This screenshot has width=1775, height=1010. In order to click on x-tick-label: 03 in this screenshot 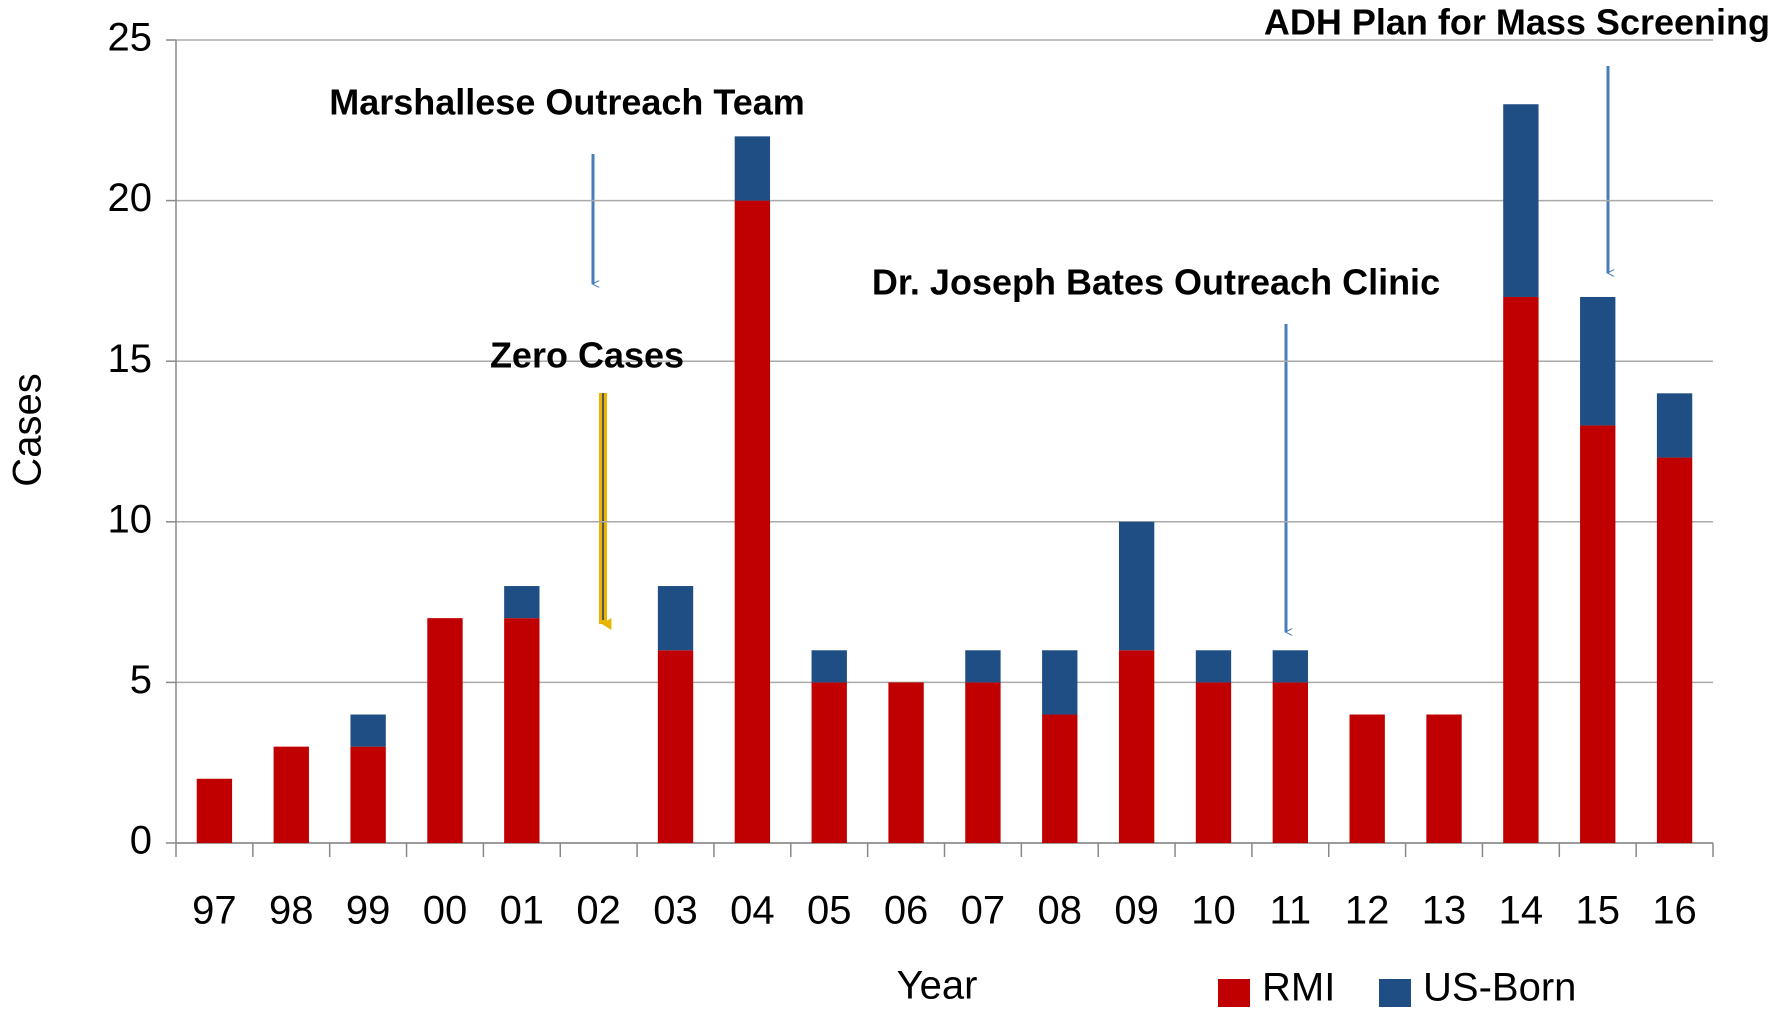, I will do `click(675, 911)`.